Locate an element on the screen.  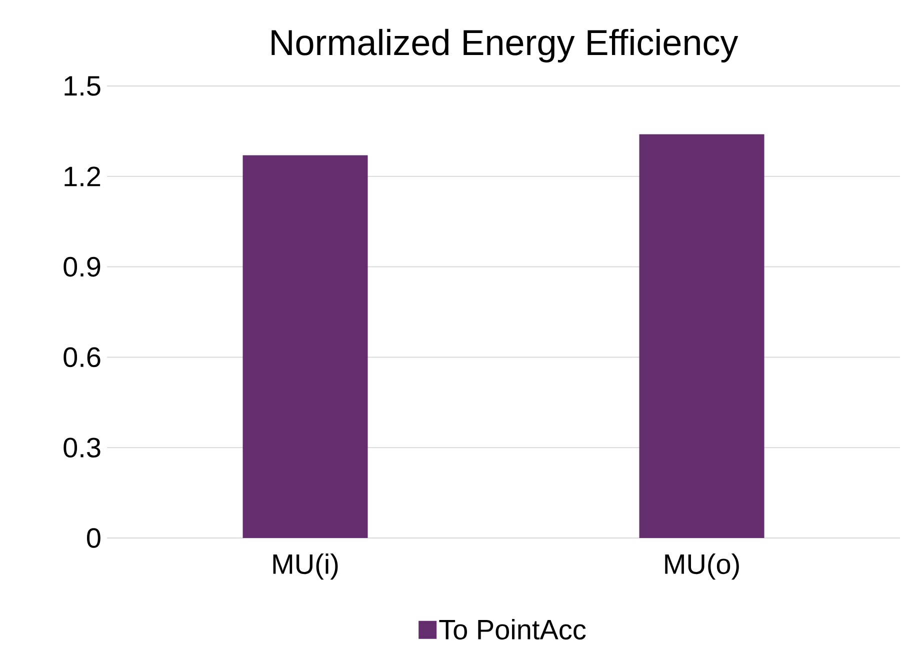
x-tick-label: MU(i) is located at coordinates (305, 567).